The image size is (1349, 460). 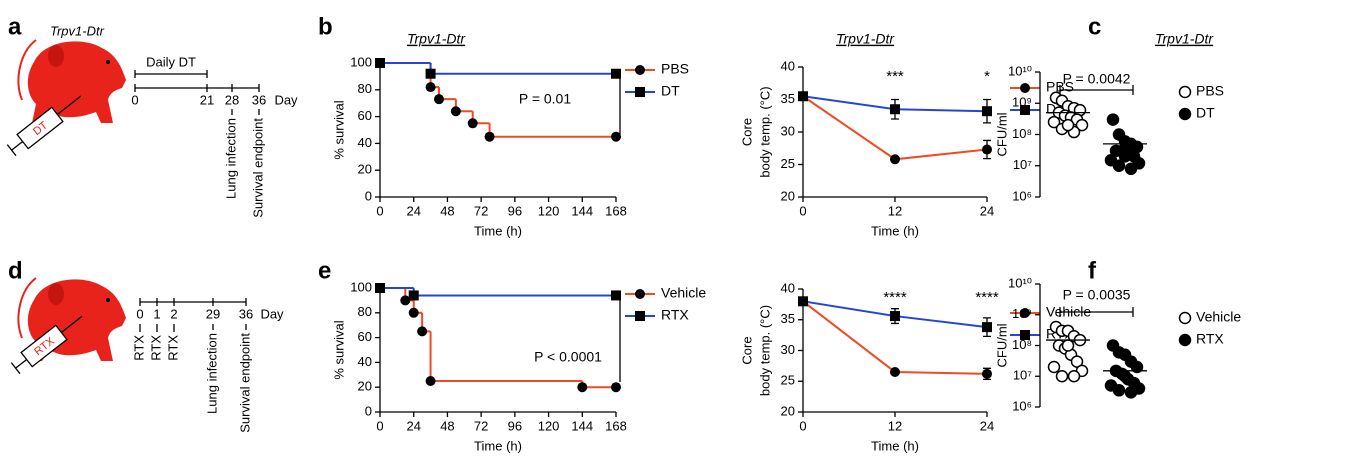 I want to click on chart-title: Trpv1-Dtr, so click(x=865, y=39).